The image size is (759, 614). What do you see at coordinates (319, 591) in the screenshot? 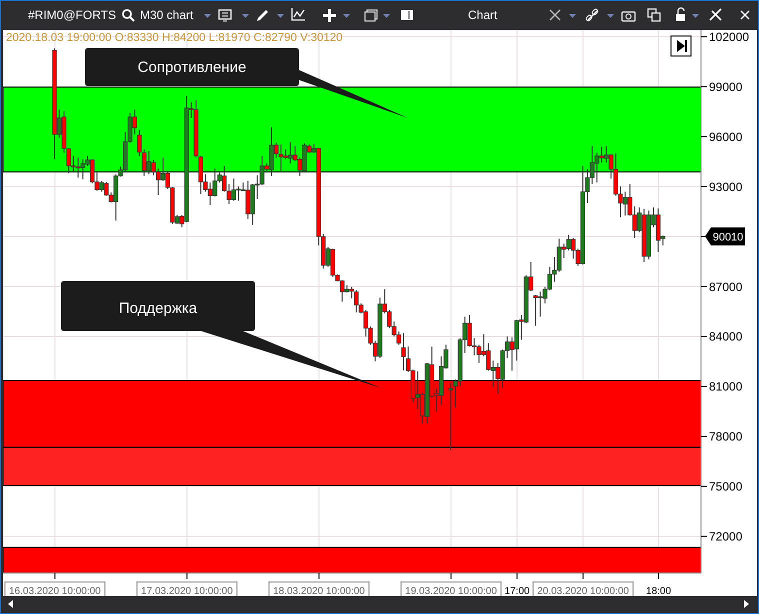
I see `x-tick-label: 18.03.2020 10:00:00` at bounding box center [319, 591].